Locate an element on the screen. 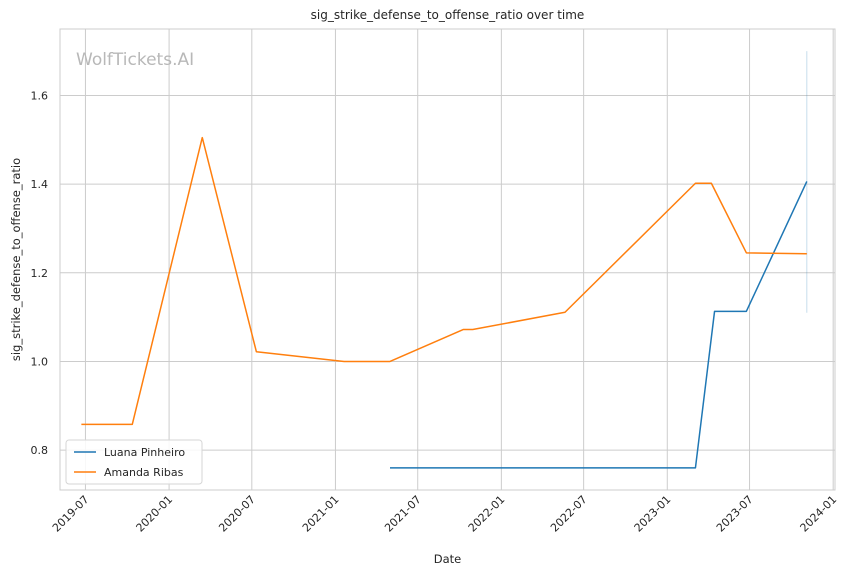 The width and height of the screenshot is (851, 575). x-tick-label: 2023-01 is located at coordinates (653, 514).